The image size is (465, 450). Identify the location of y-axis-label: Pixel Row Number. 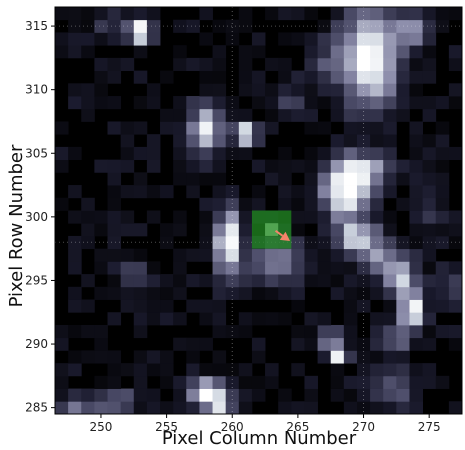
(16, 225).